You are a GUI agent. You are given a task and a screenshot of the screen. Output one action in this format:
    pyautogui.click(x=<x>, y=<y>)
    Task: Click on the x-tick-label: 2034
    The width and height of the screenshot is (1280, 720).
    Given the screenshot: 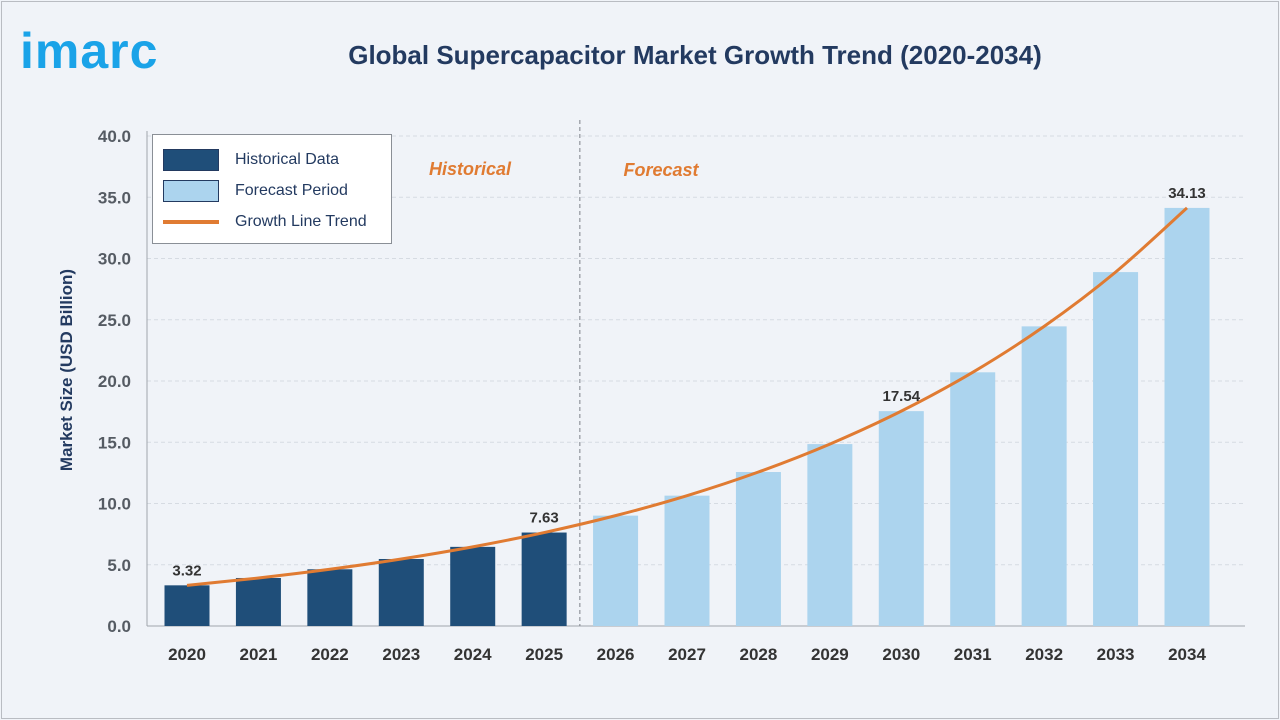 What is the action you would take?
    pyautogui.click(x=1187, y=654)
    